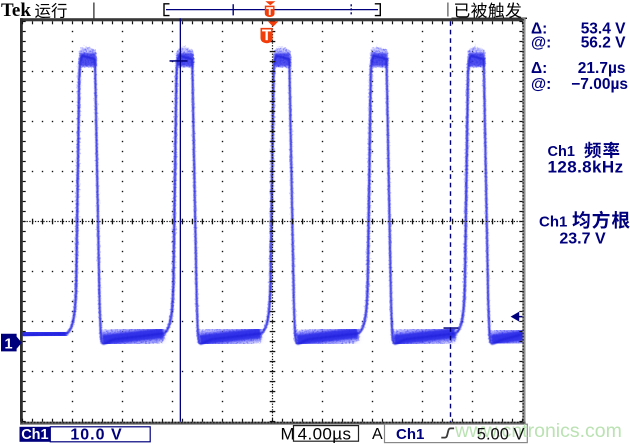  What do you see at coordinates (603, 43) in the screenshot?
I see `svg-text: 56.2 V` at bounding box center [603, 43].